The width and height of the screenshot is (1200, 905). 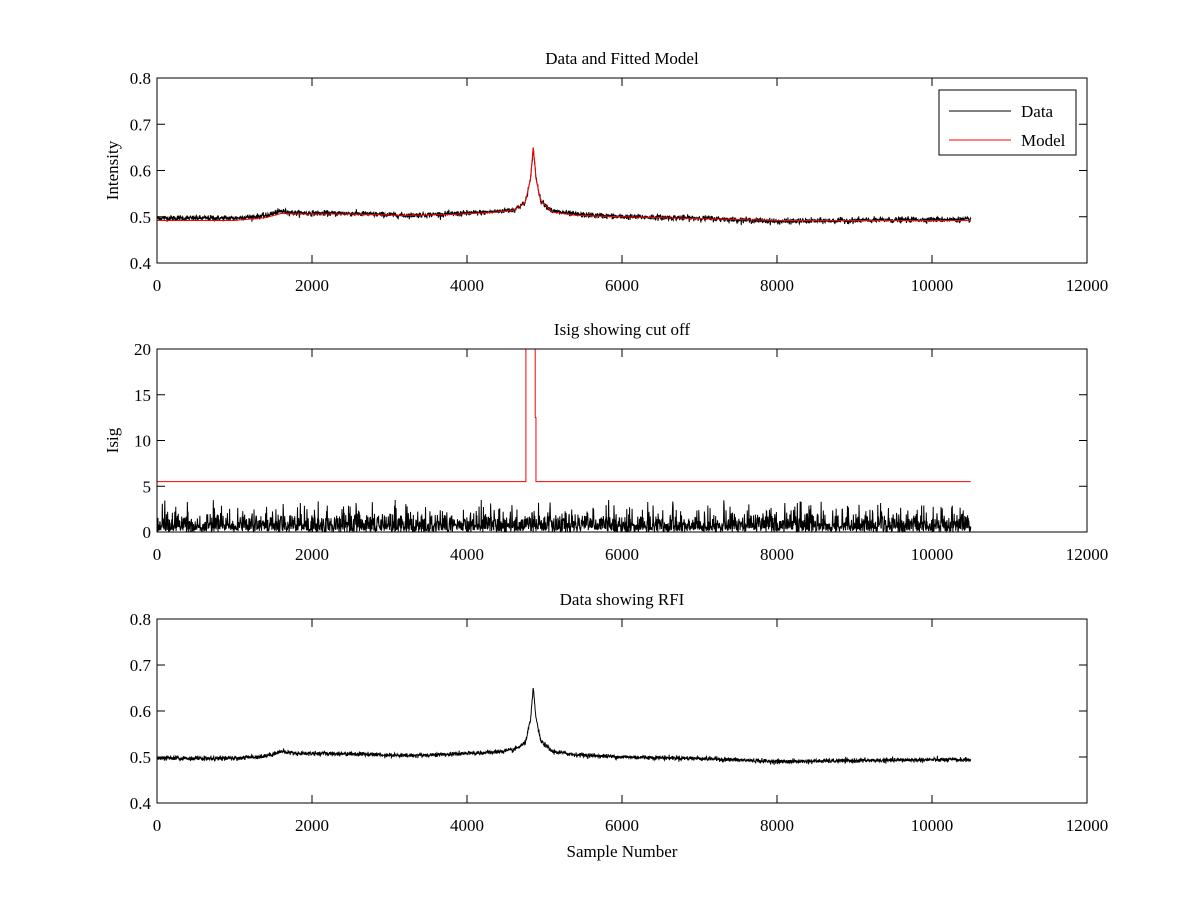 I want to click on legend: Data Model, so click(x=1007, y=122).